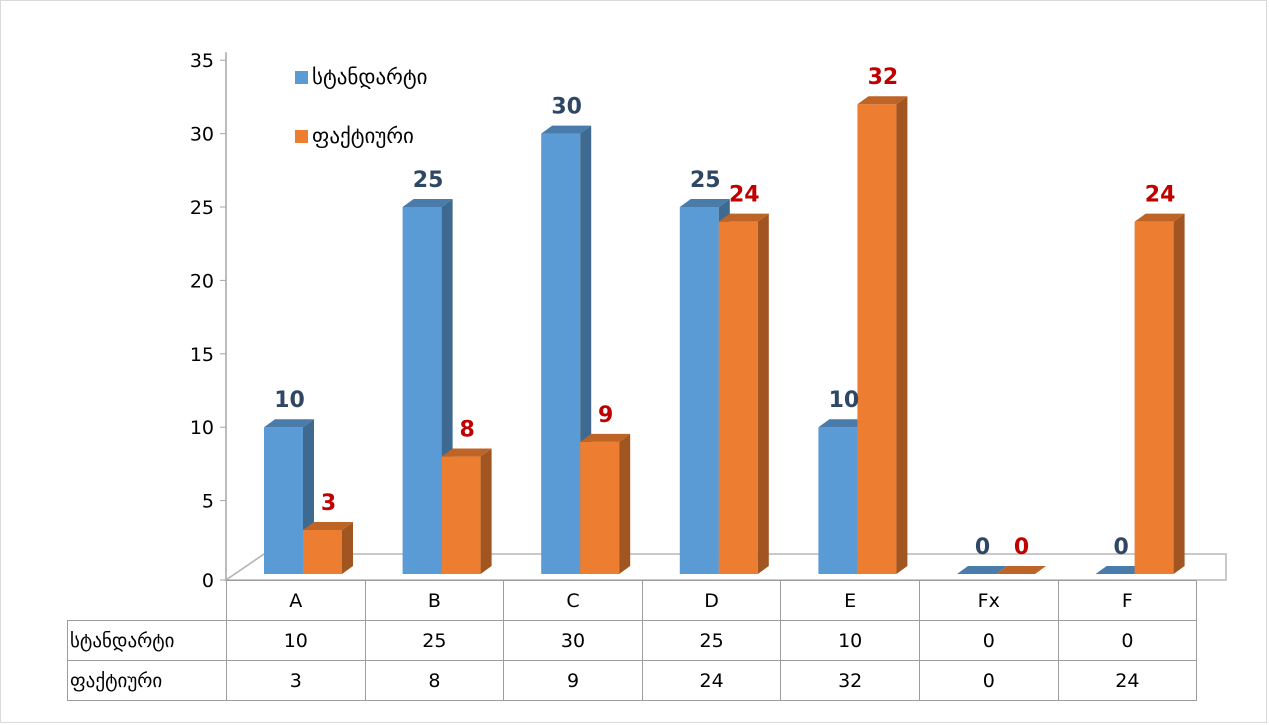  What do you see at coordinates (988, 640) in the screenshot?
I see `data-table-cell-Fx-series-1: 0` at bounding box center [988, 640].